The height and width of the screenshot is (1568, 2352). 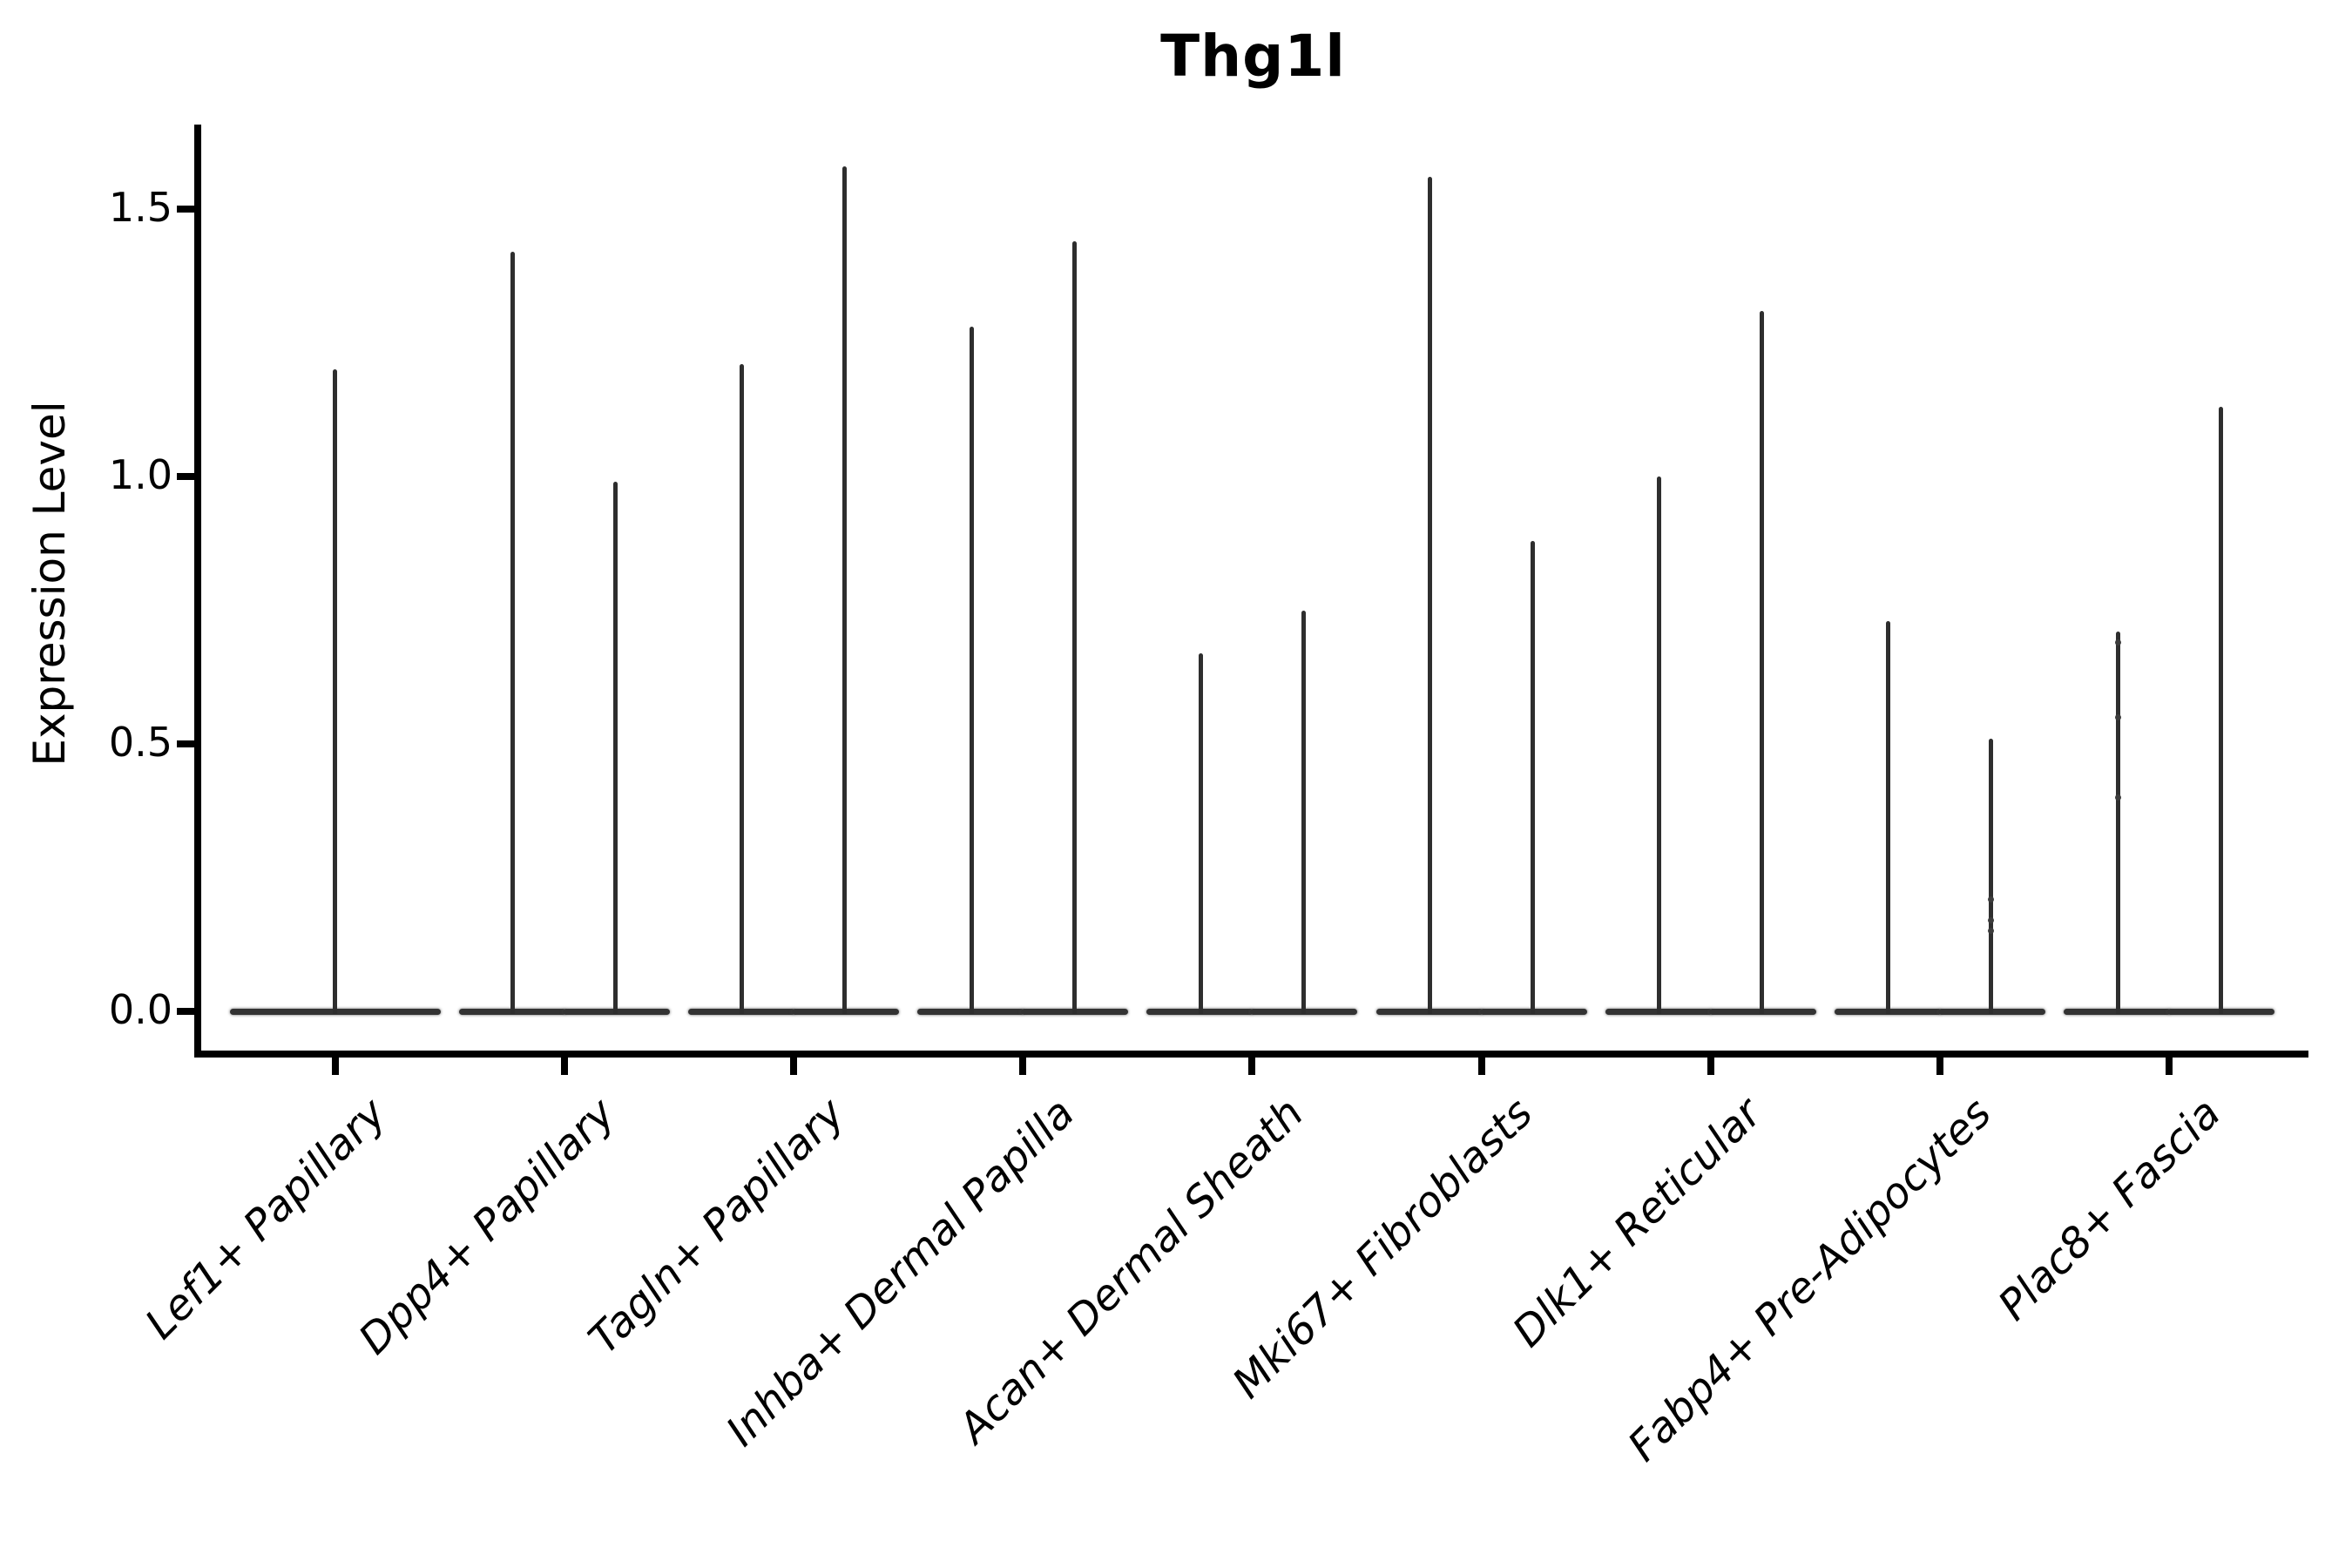 I want to click on y-tick-label: 0.5, so click(x=140, y=742).